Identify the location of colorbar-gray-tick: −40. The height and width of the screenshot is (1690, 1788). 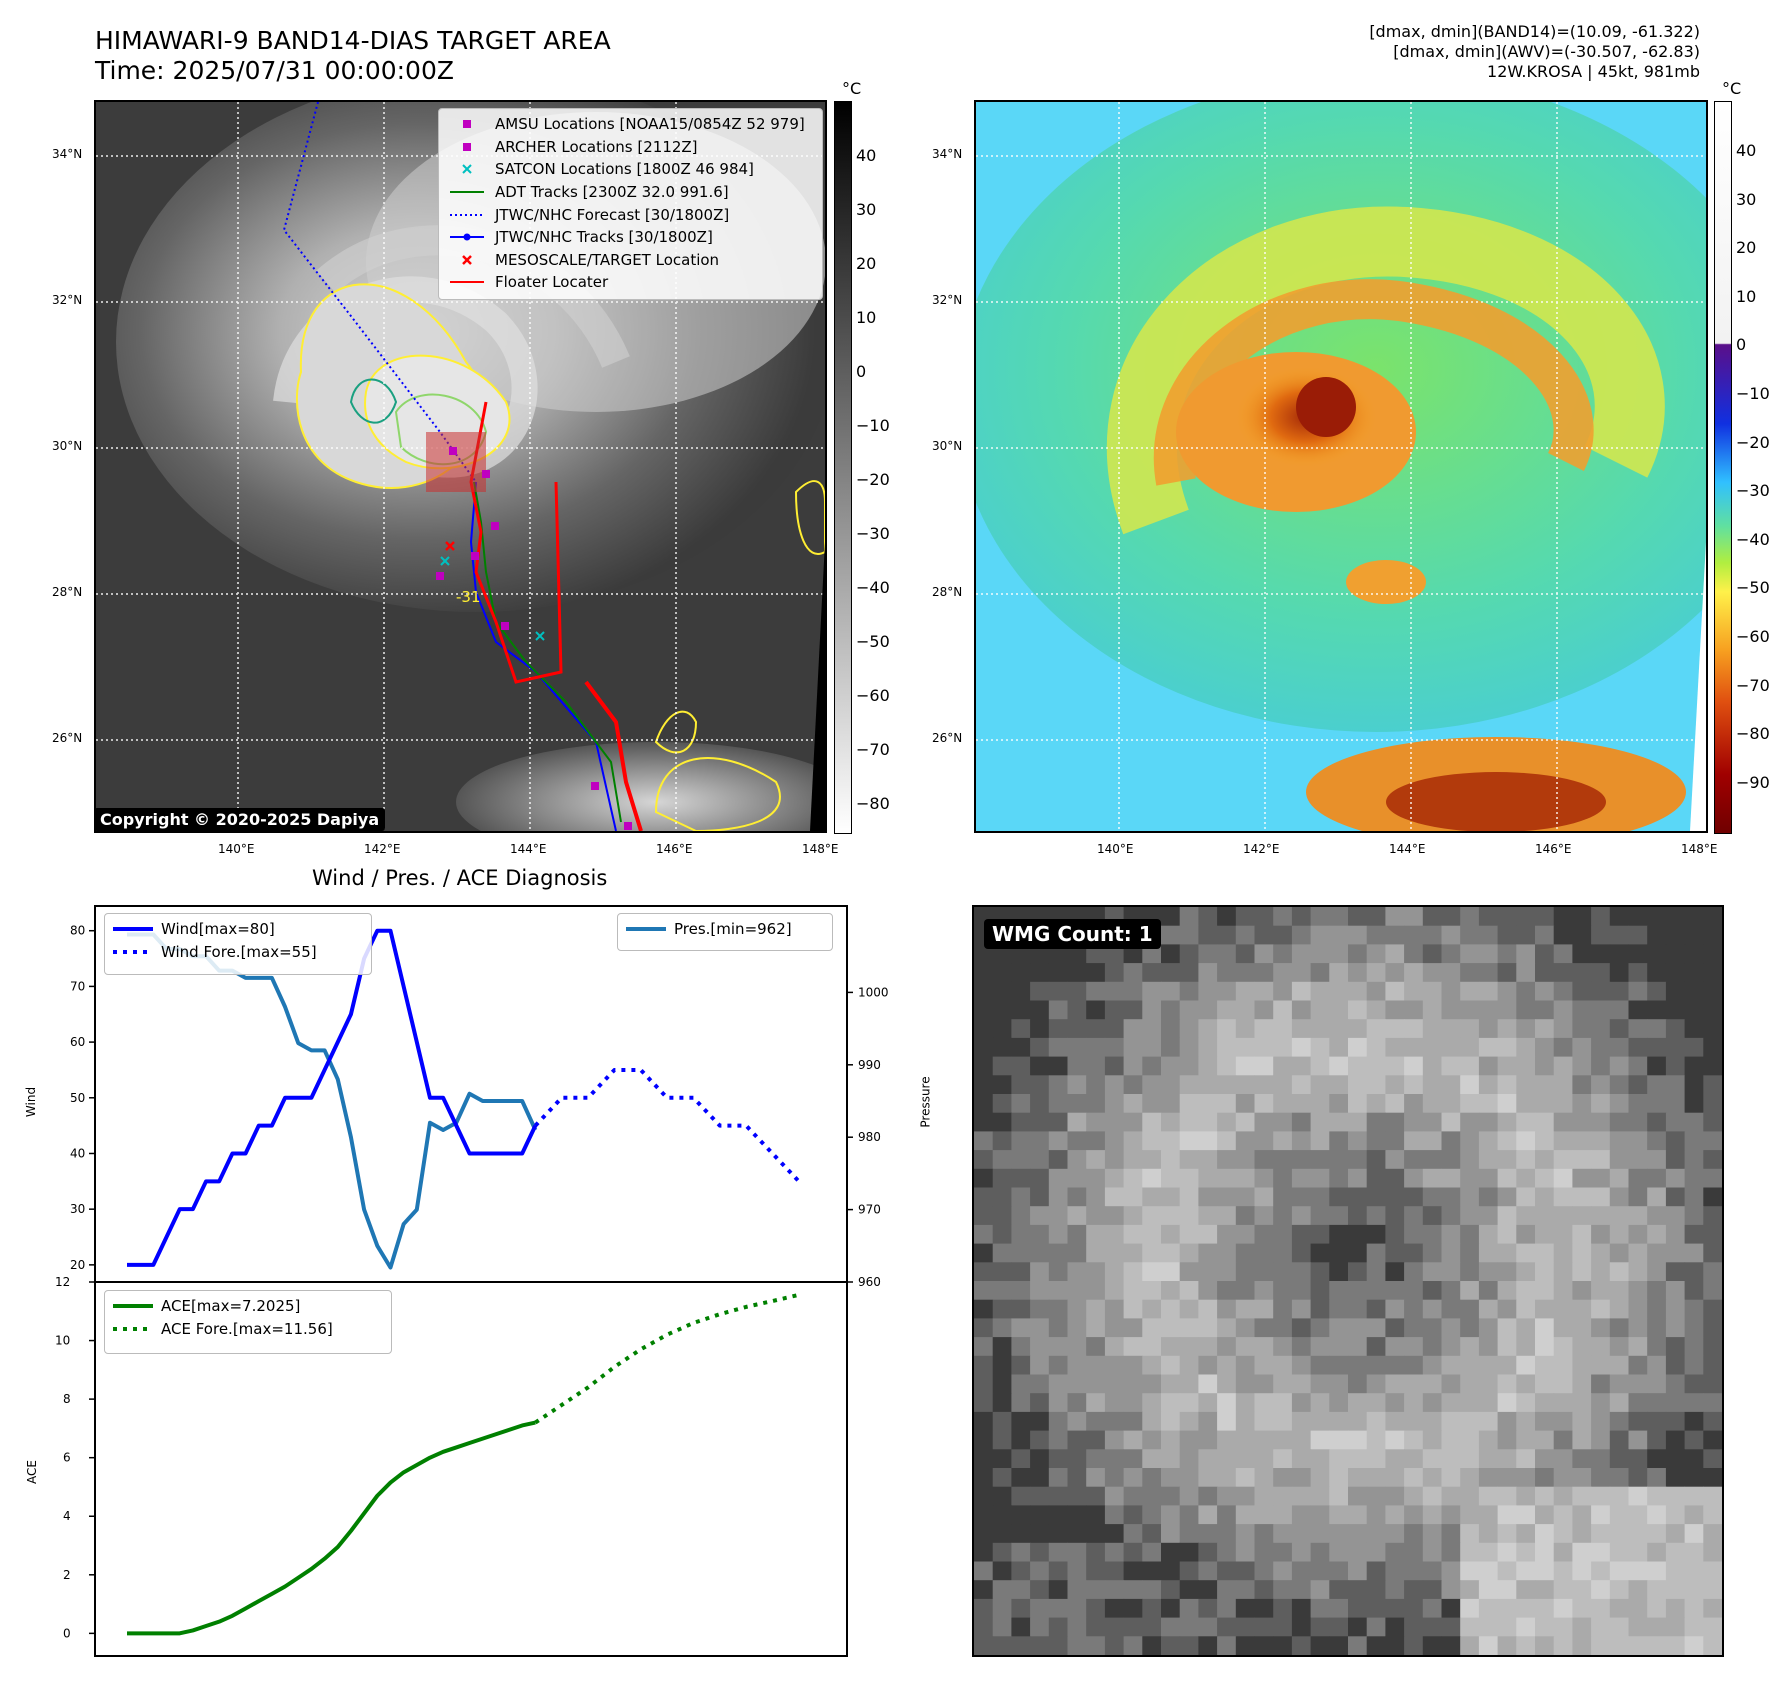
(873, 587).